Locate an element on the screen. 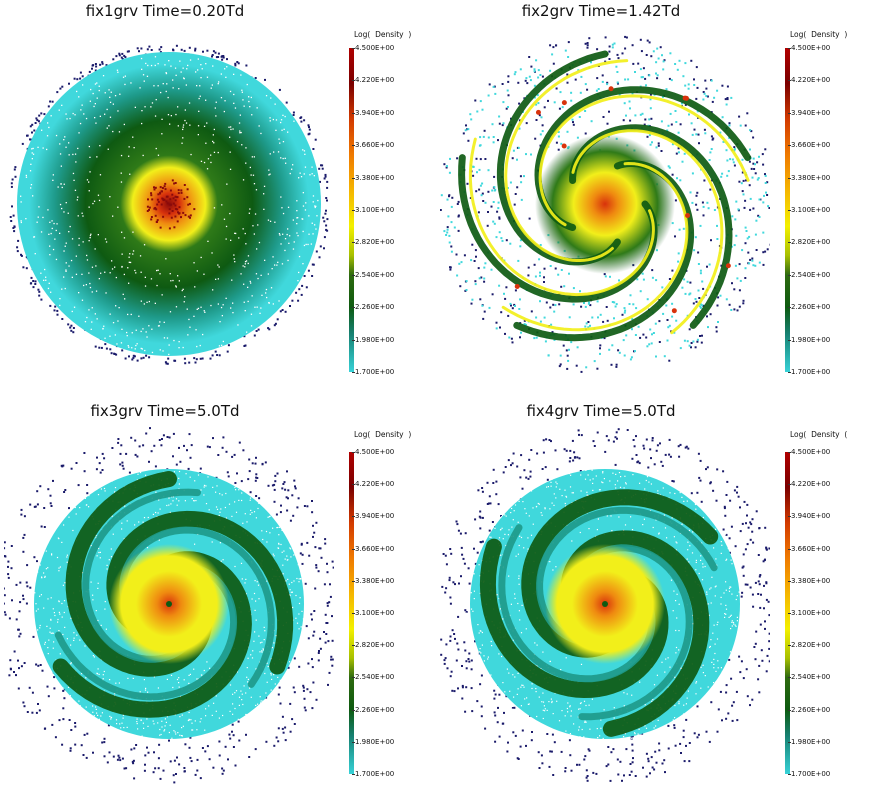 This screenshot has width=872, height=787. panel-title: fix1grv Time=0.20Td is located at coordinates (165, 11).